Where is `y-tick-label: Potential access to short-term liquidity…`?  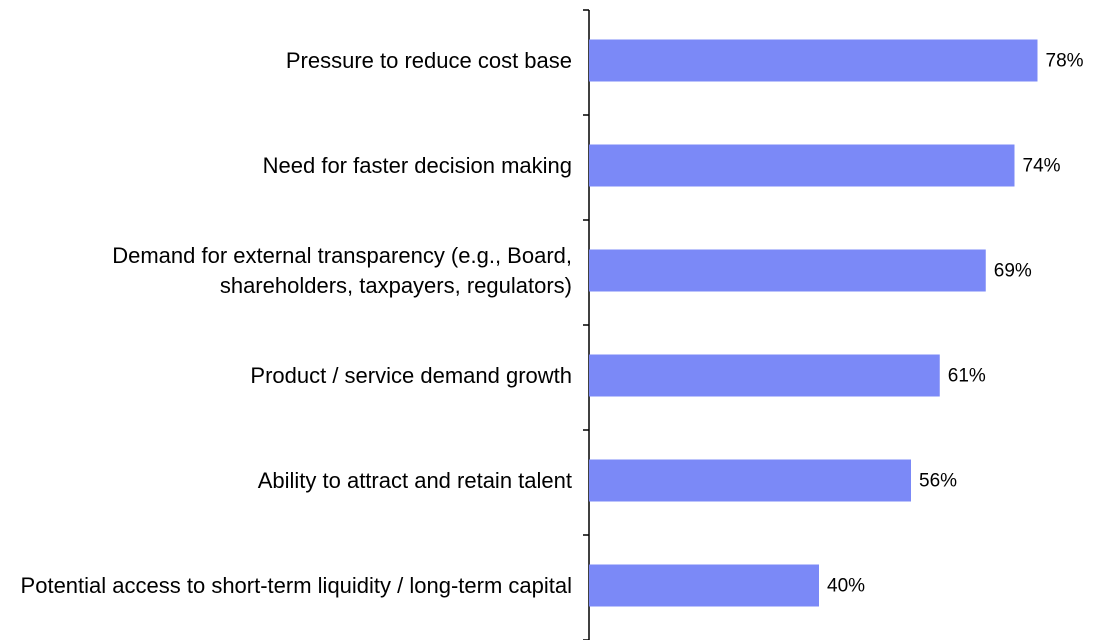
y-tick-label: Potential access to short-term liquidity… is located at coordinates (296, 585).